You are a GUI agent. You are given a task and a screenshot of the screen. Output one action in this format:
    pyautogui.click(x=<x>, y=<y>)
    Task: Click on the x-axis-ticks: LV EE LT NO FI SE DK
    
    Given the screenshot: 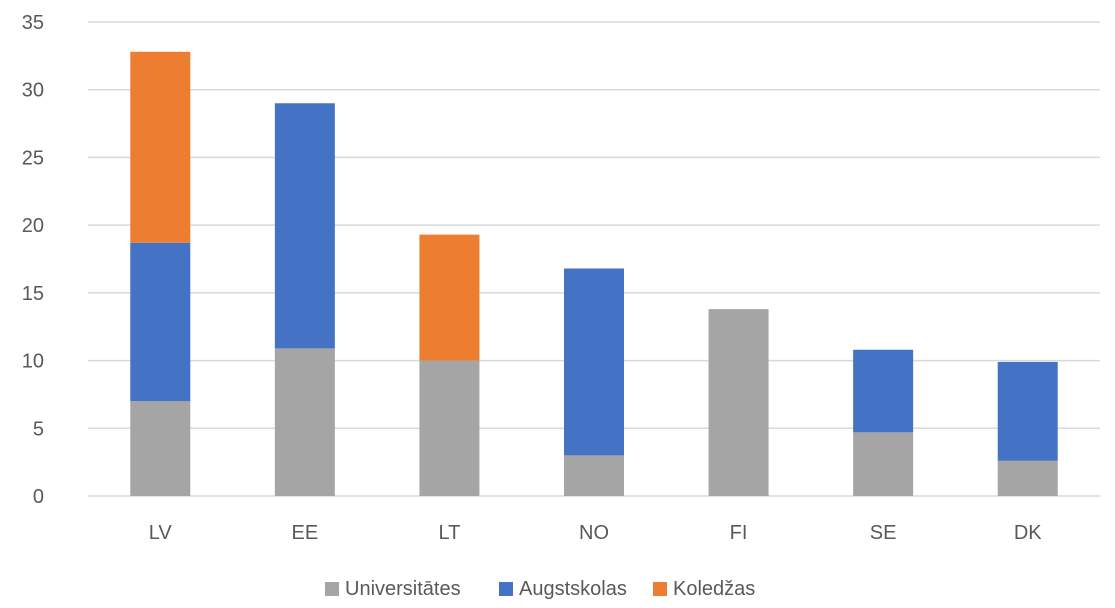 What is the action you would take?
    pyautogui.click(x=595, y=533)
    